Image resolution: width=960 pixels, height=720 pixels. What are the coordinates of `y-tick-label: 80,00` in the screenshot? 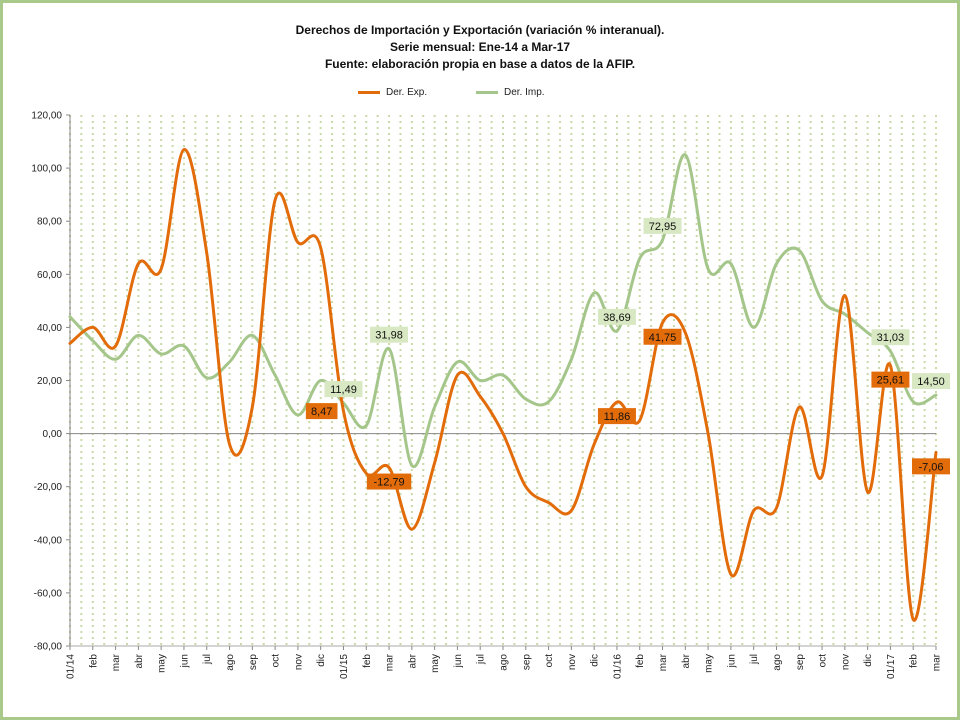 It's located at (49, 222).